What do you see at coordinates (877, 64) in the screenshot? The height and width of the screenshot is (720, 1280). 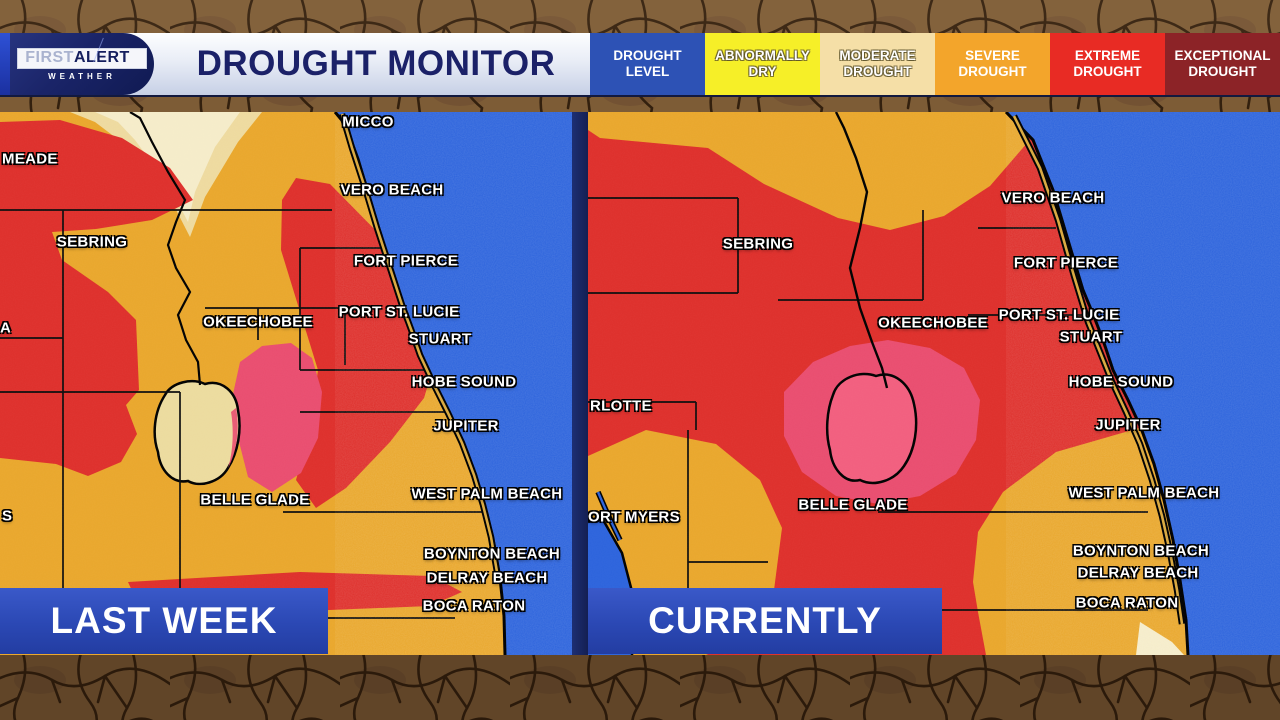 I see `legend-item-moderate-drought: MODERATE DROUGHT` at bounding box center [877, 64].